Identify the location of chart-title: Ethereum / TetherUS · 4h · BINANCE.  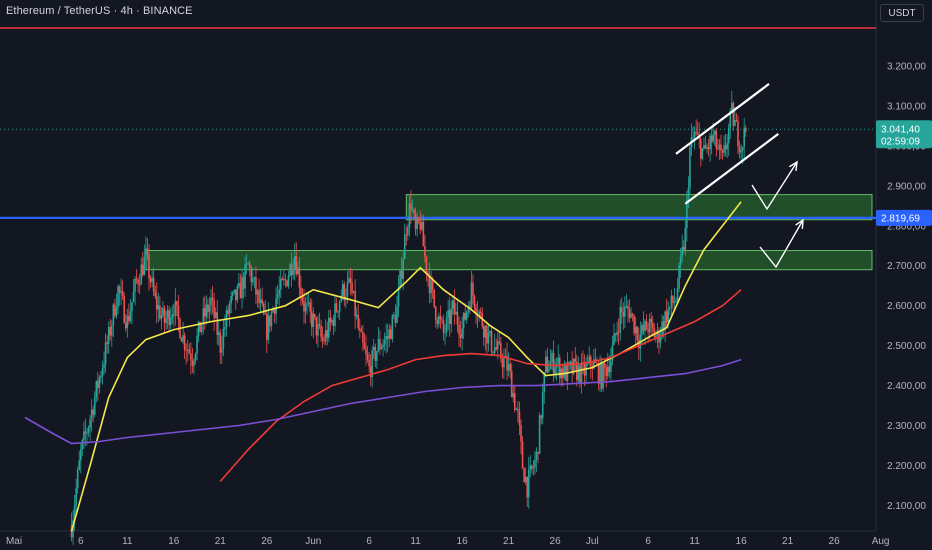
(99, 11).